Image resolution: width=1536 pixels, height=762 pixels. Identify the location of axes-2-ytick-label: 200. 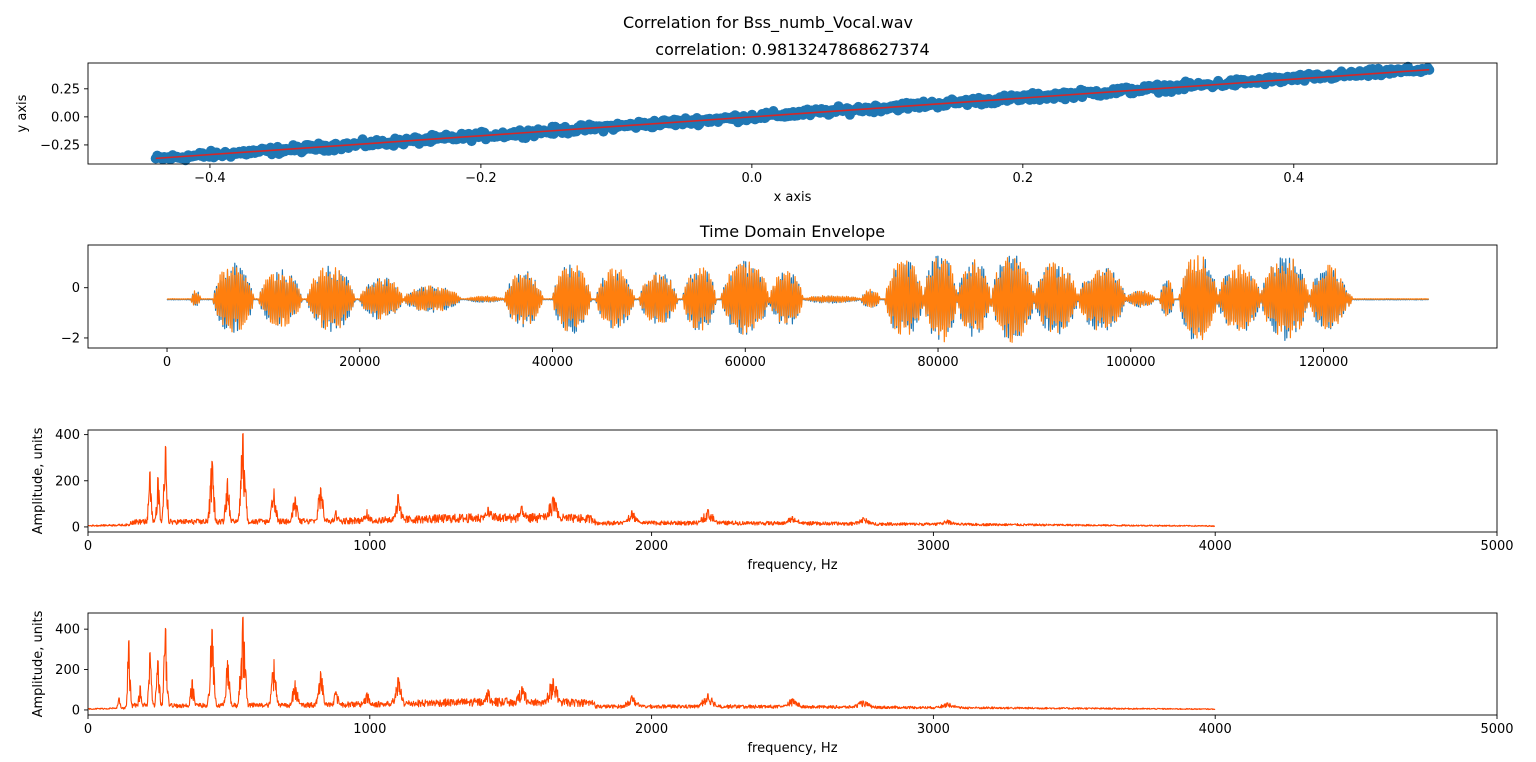
(67, 481).